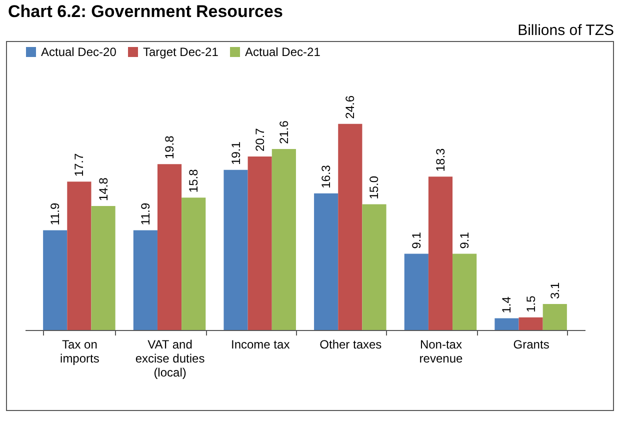 The width and height of the screenshot is (622, 421). I want to click on chart-subtitle: Billions of TZS, so click(566, 30).